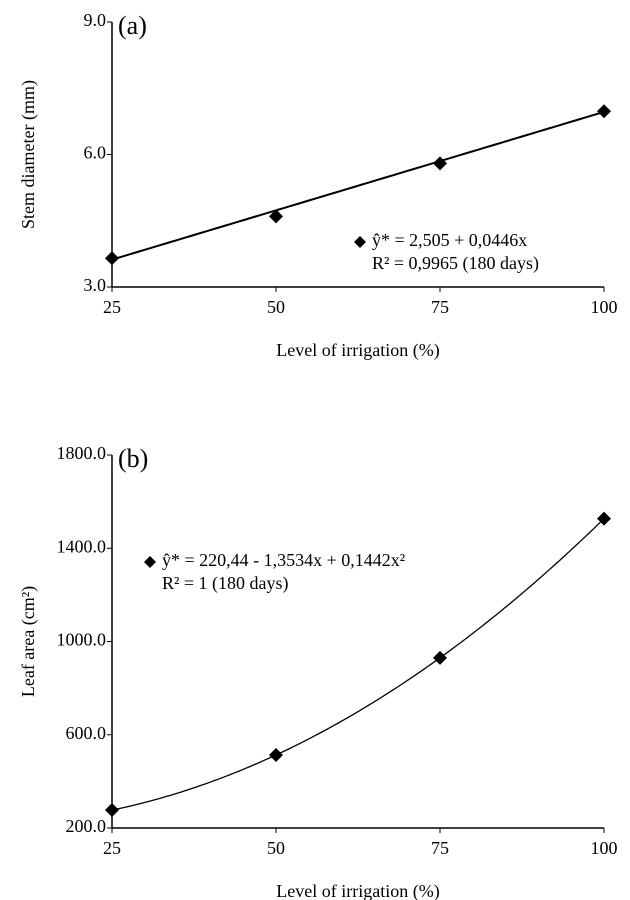 The height and width of the screenshot is (900, 630). What do you see at coordinates (95, 20) in the screenshot?
I see `y-tick-label: 9.0` at bounding box center [95, 20].